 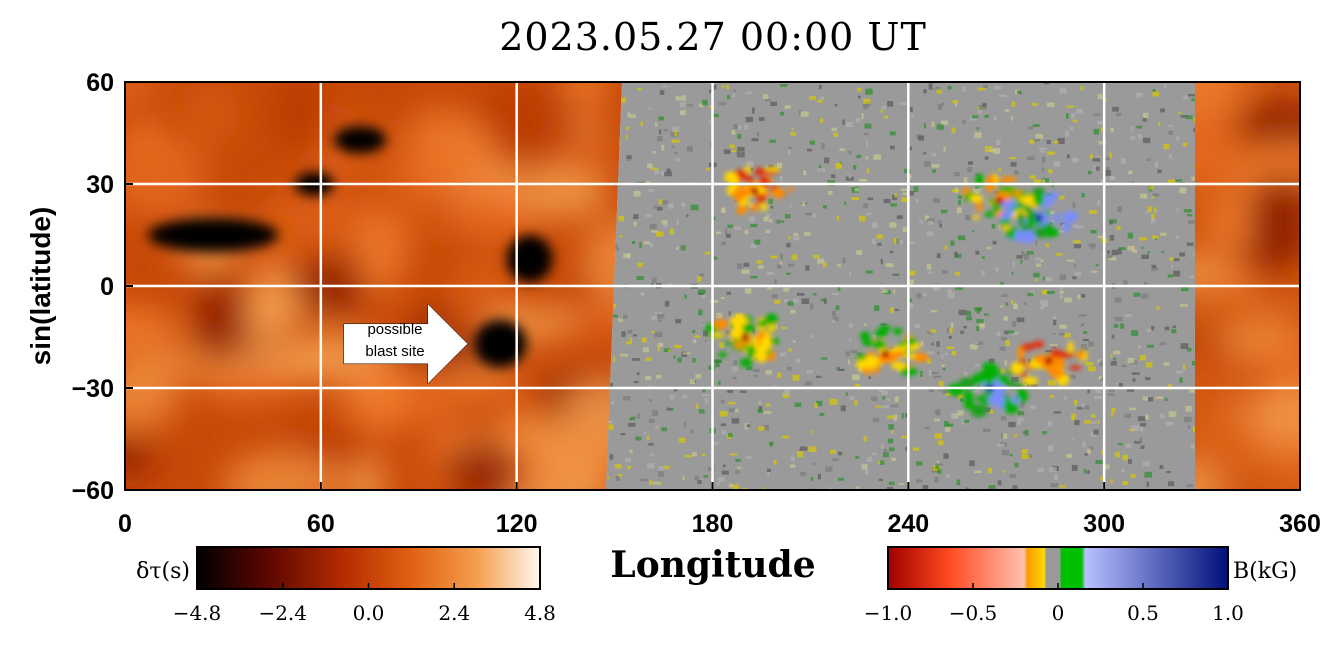 I want to click on active-region-core, so click(x=1038, y=218).